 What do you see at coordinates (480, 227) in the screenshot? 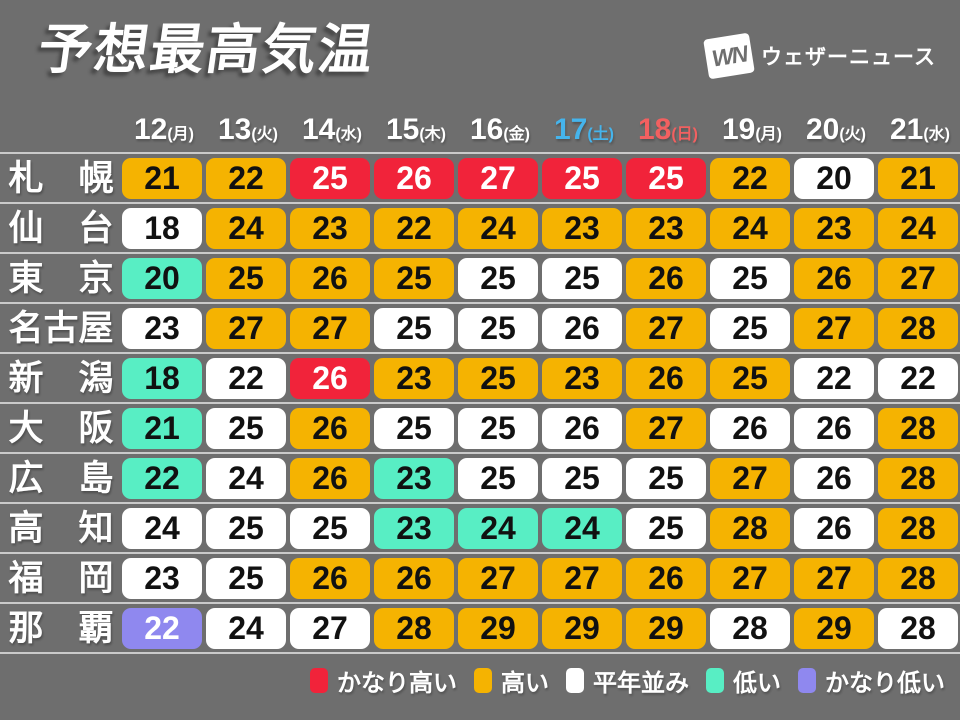
I see `table-row-仙台: 仙 台 18 24 23 22 24 23 23 24 23 24` at bounding box center [480, 227].